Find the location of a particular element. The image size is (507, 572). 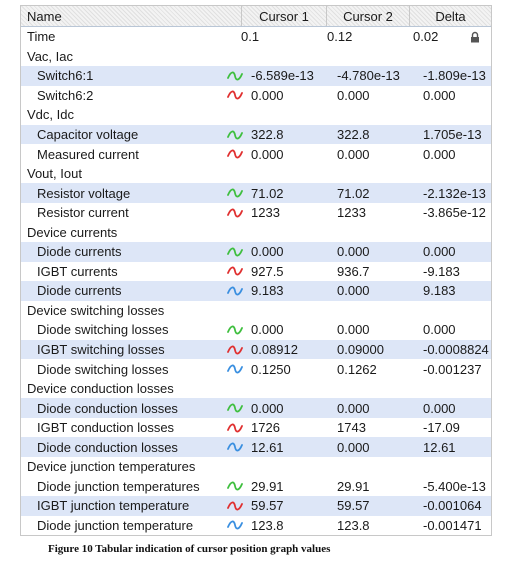

table-row: Diode conduction losses 12.61 0.000 12.61 is located at coordinates (256, 447).